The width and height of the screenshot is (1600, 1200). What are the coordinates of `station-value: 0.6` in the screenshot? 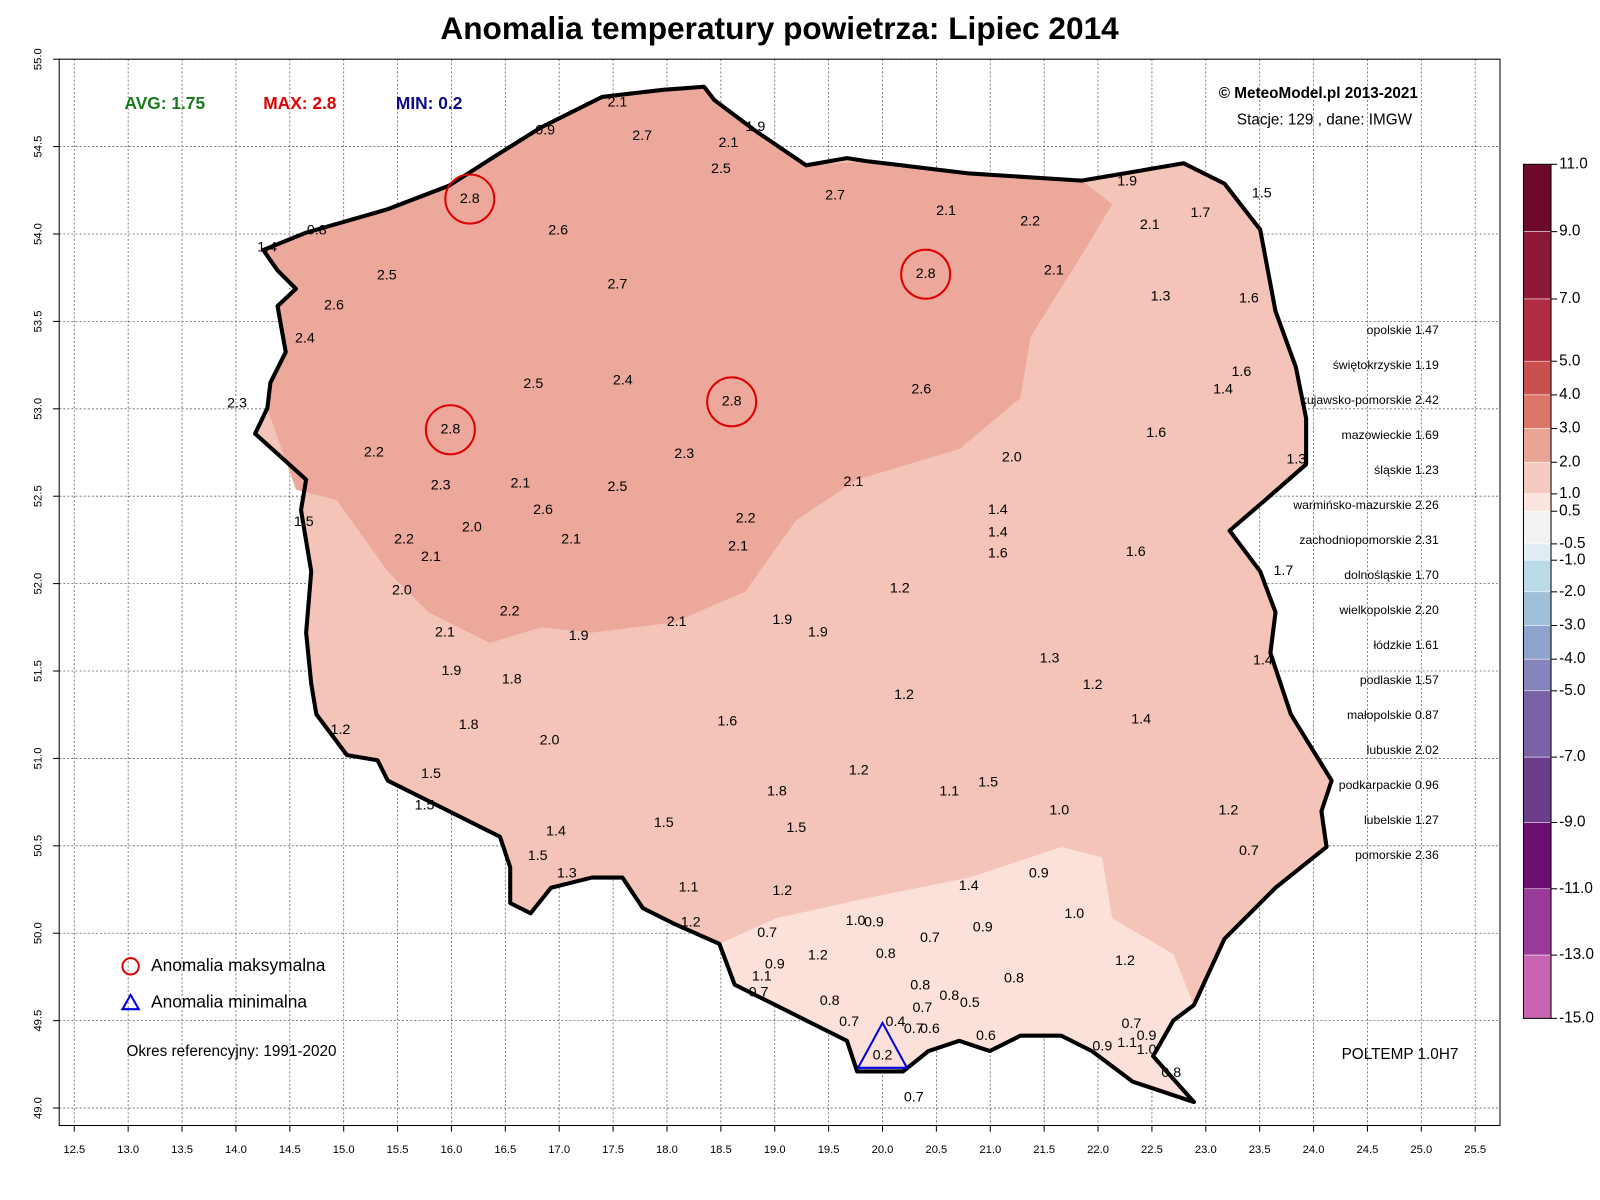 It's located at (986, 1036).